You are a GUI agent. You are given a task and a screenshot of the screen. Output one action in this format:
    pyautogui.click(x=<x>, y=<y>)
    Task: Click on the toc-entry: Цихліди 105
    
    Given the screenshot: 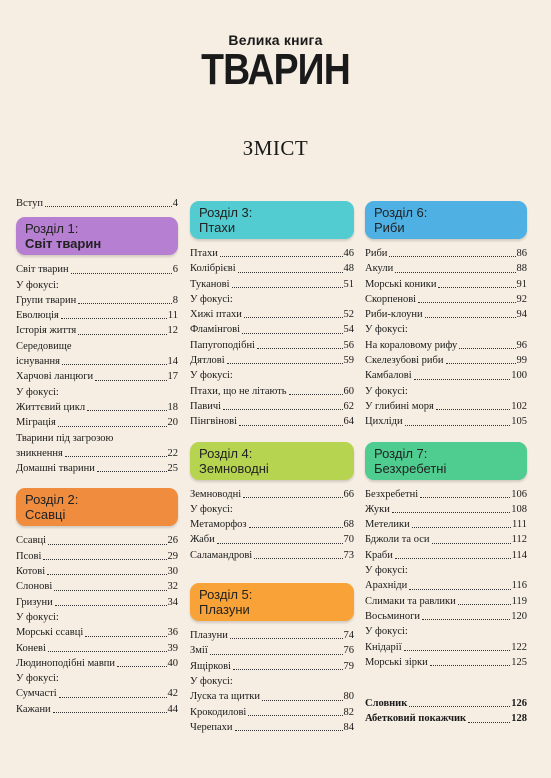 What is the action you would take?
    pyautogui.click(x=446, y=421)
    